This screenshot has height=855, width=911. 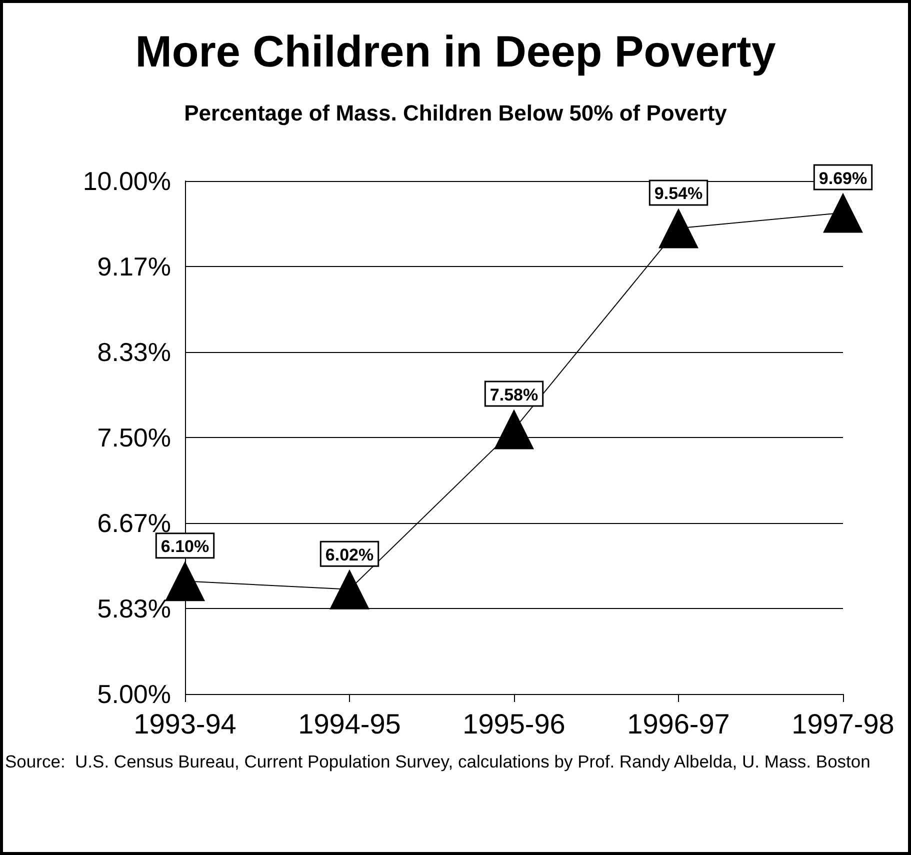 I want to click on x-tick-label: 1996-97, so click(x=678, y=724).